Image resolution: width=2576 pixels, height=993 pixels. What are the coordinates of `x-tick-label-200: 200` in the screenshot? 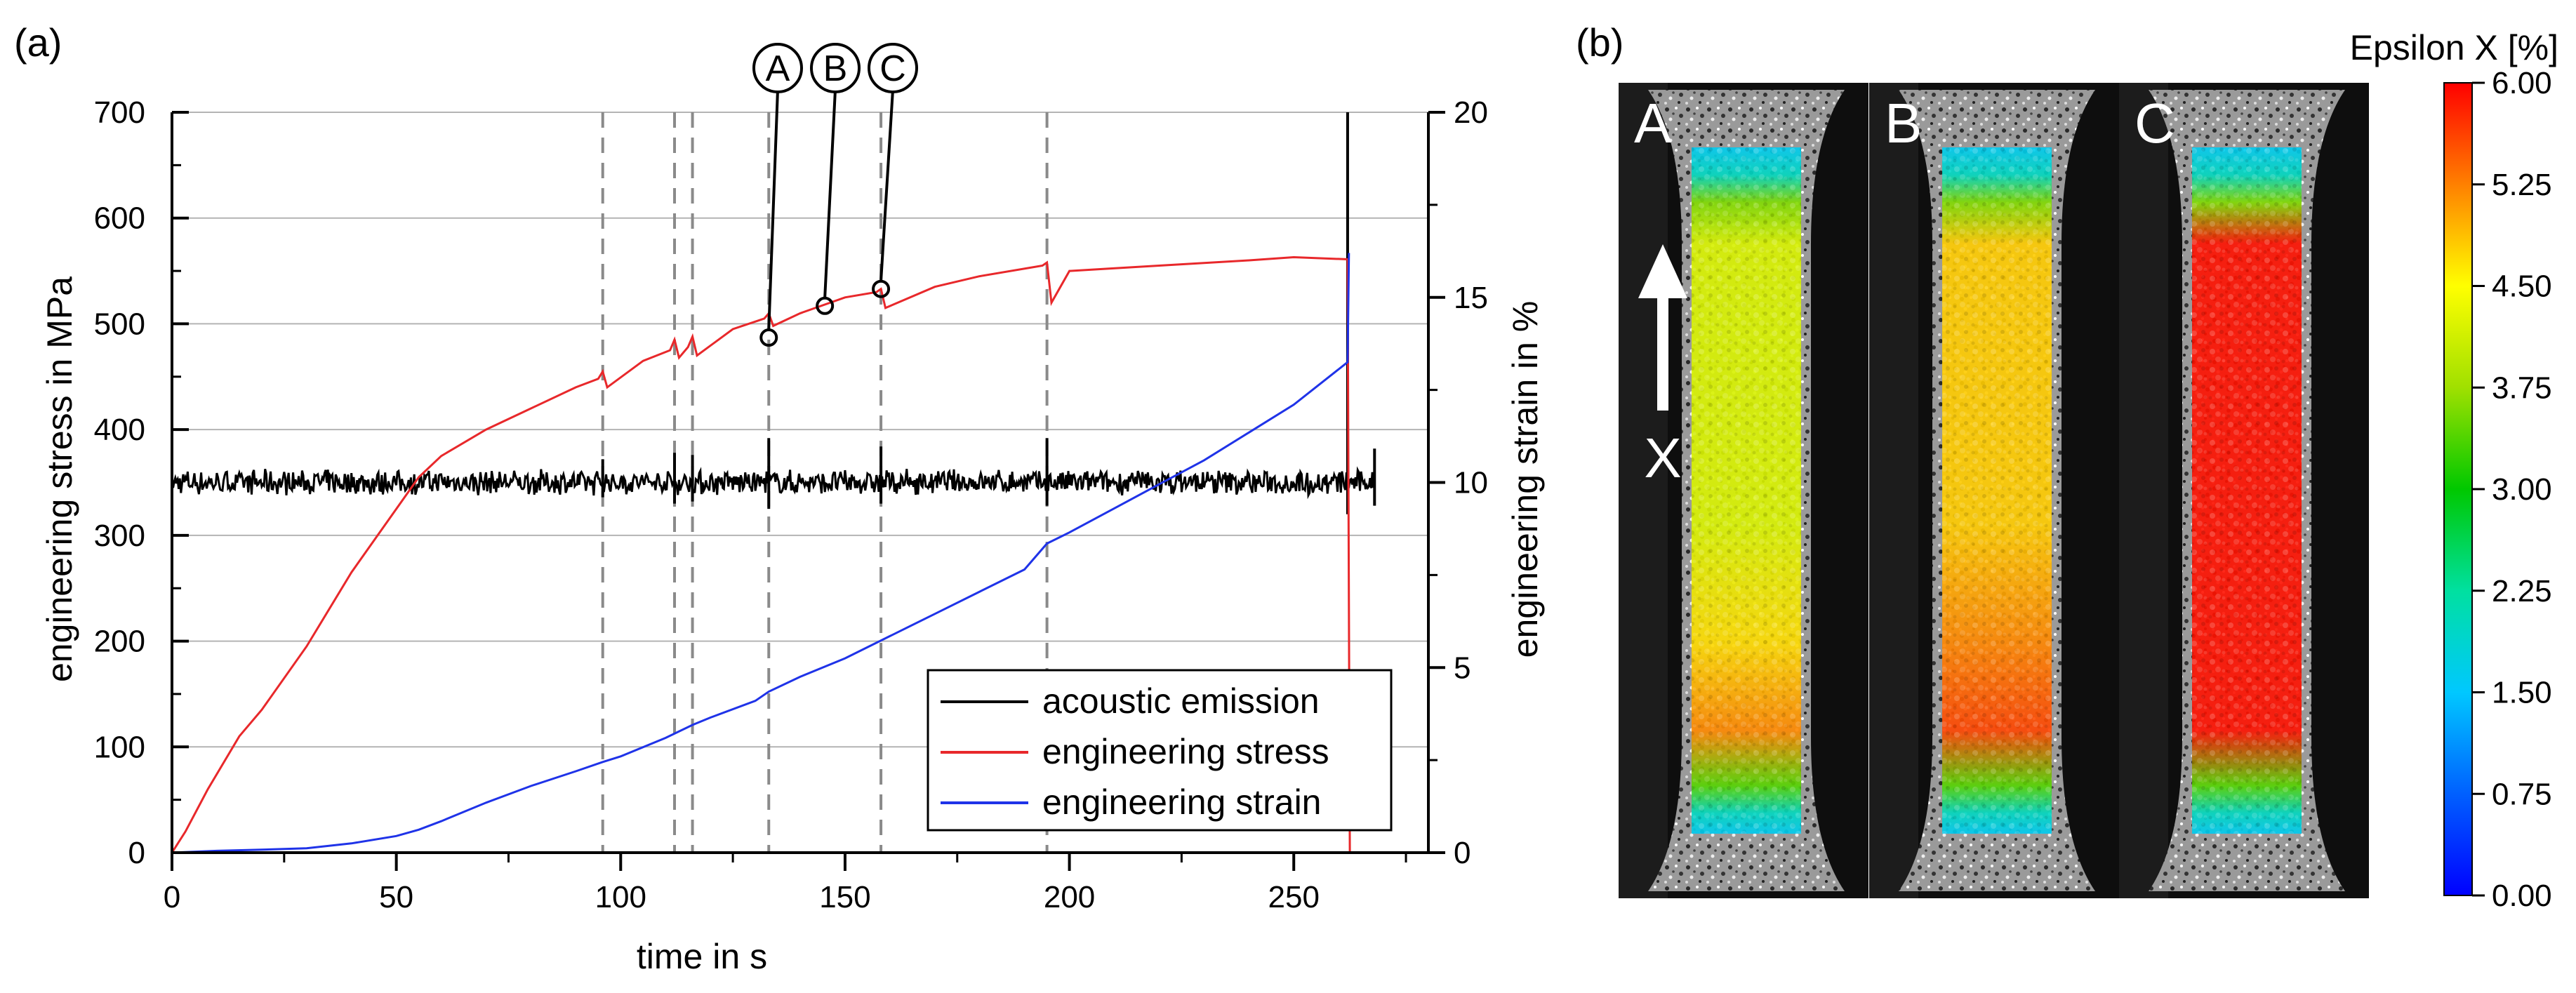 It's located at (1070, 897).